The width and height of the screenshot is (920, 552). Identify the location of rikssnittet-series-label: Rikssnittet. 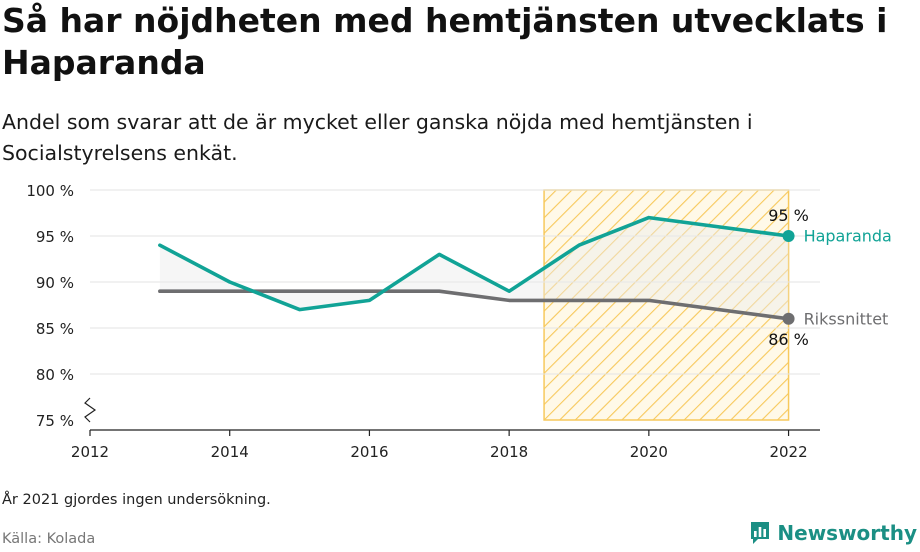
(846, 318).